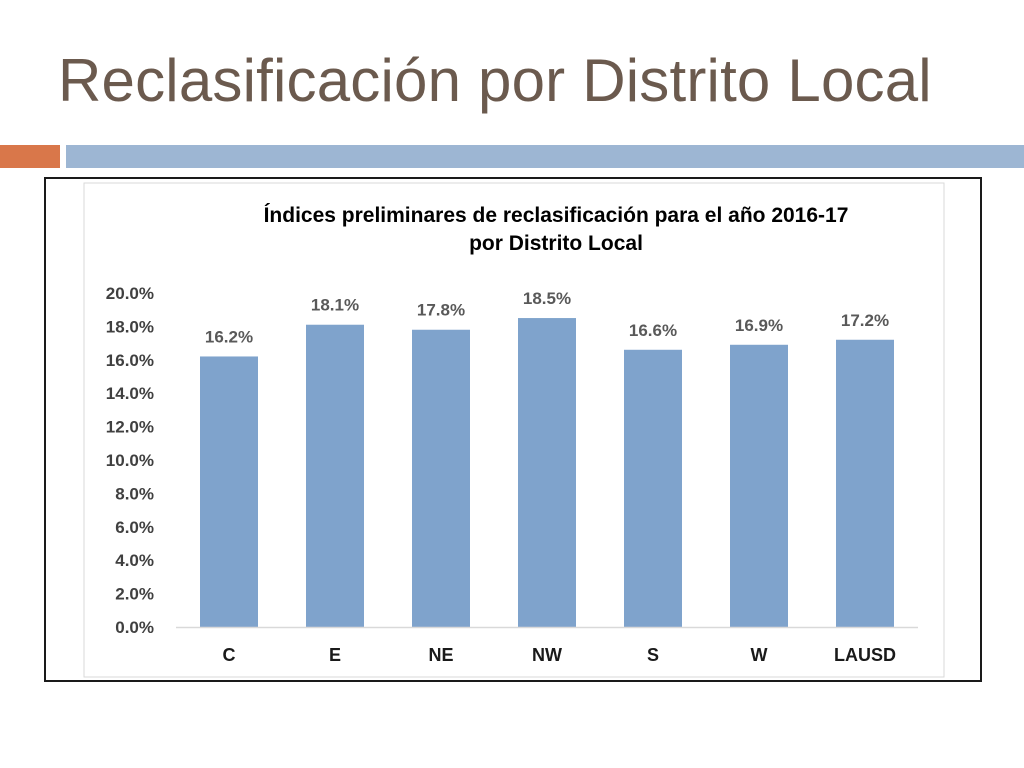 This screenshot has width=1024, height=768. What do you see at coordinates (441, 478) in the screenshot?
I see `bar-ne` at bounding box center [441, 478].